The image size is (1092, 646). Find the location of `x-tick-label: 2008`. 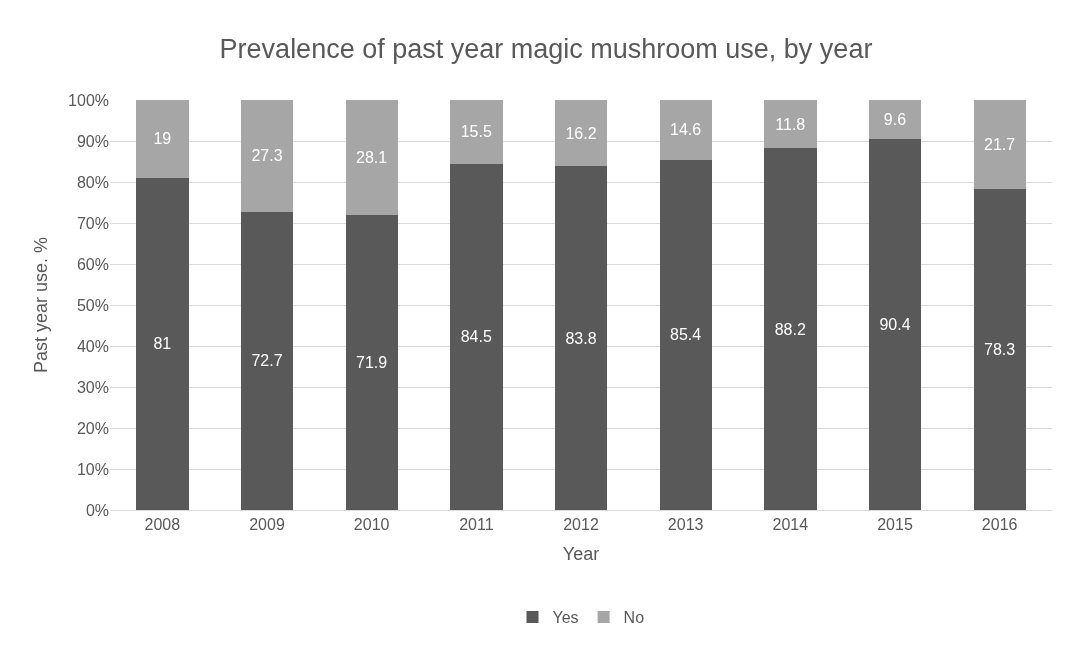

x-tick-label: 2008 is located at coordinates (162, 525).